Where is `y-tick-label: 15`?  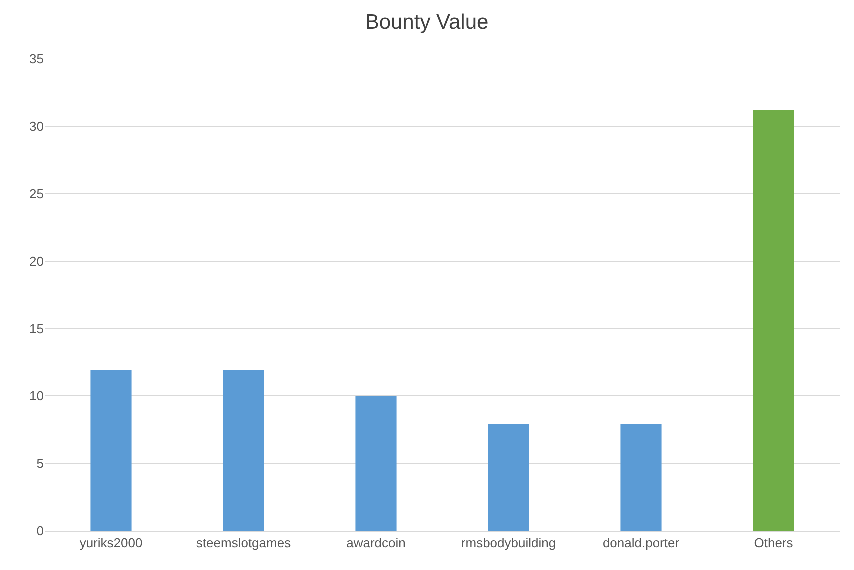 y-tick-label: 15 is located at coordinates (37, 328).